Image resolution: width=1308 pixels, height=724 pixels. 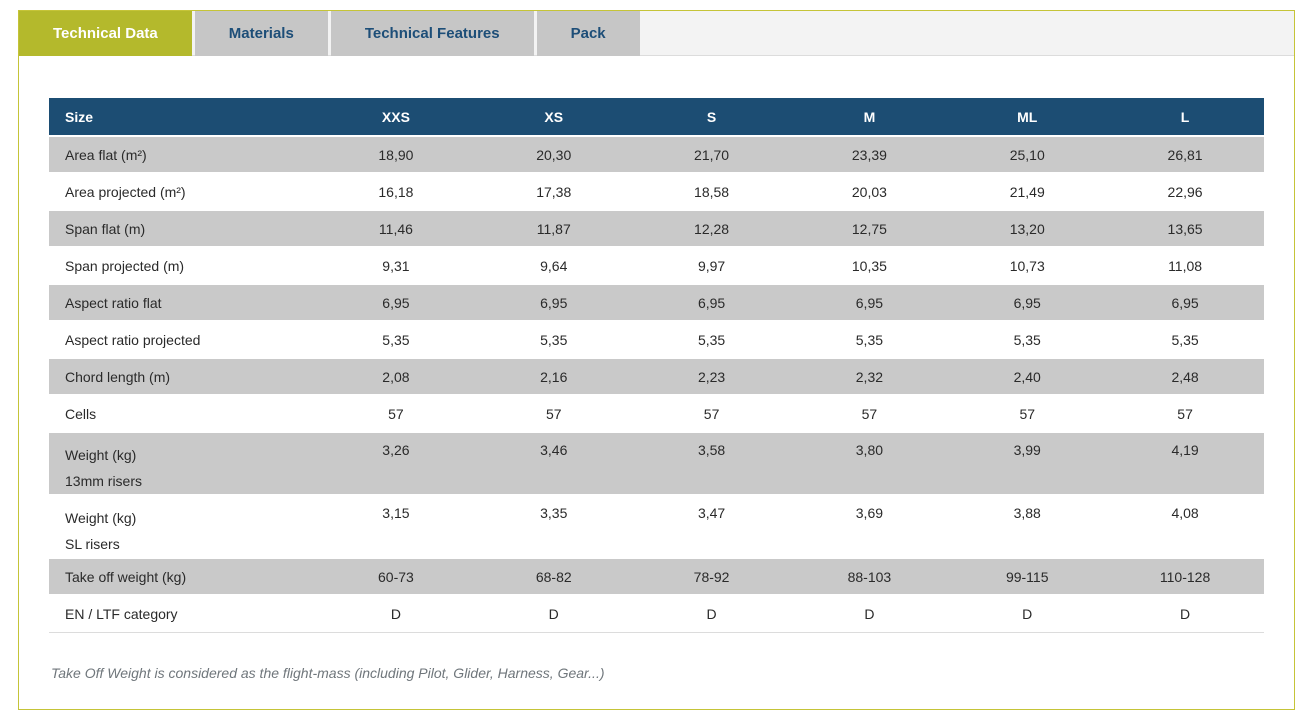 I want to click on row-label: Weight (kg) SL risers, so click(x=183, y=526).